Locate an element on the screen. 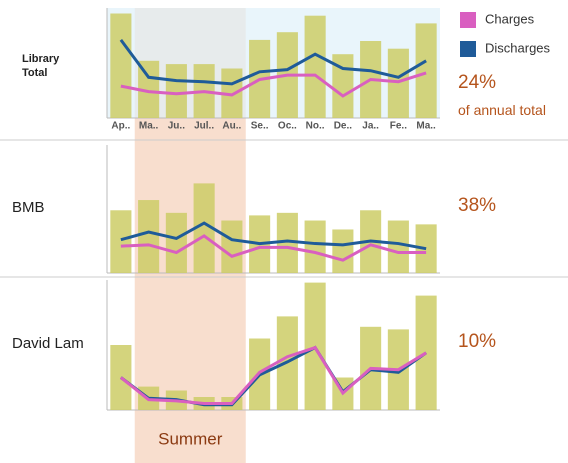  share-note: of annual total is located at coordinates (502, 110).